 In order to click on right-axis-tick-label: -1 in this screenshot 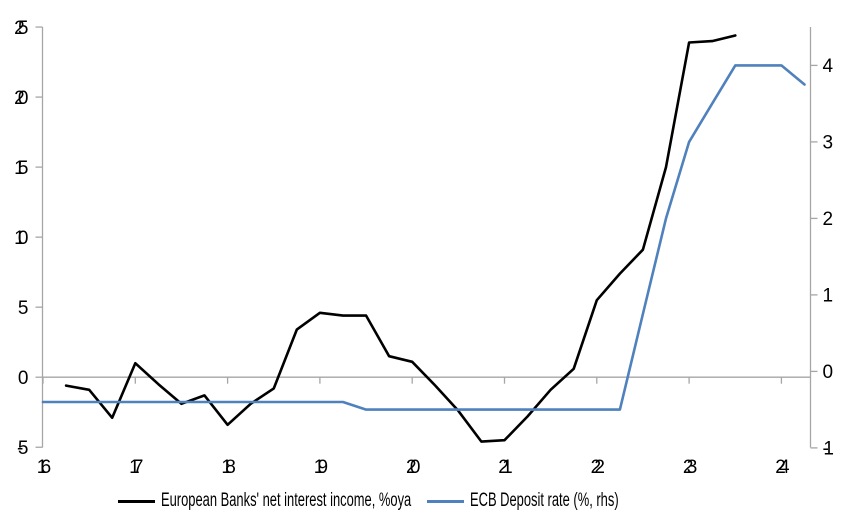, I will do `click(829, 449)`.